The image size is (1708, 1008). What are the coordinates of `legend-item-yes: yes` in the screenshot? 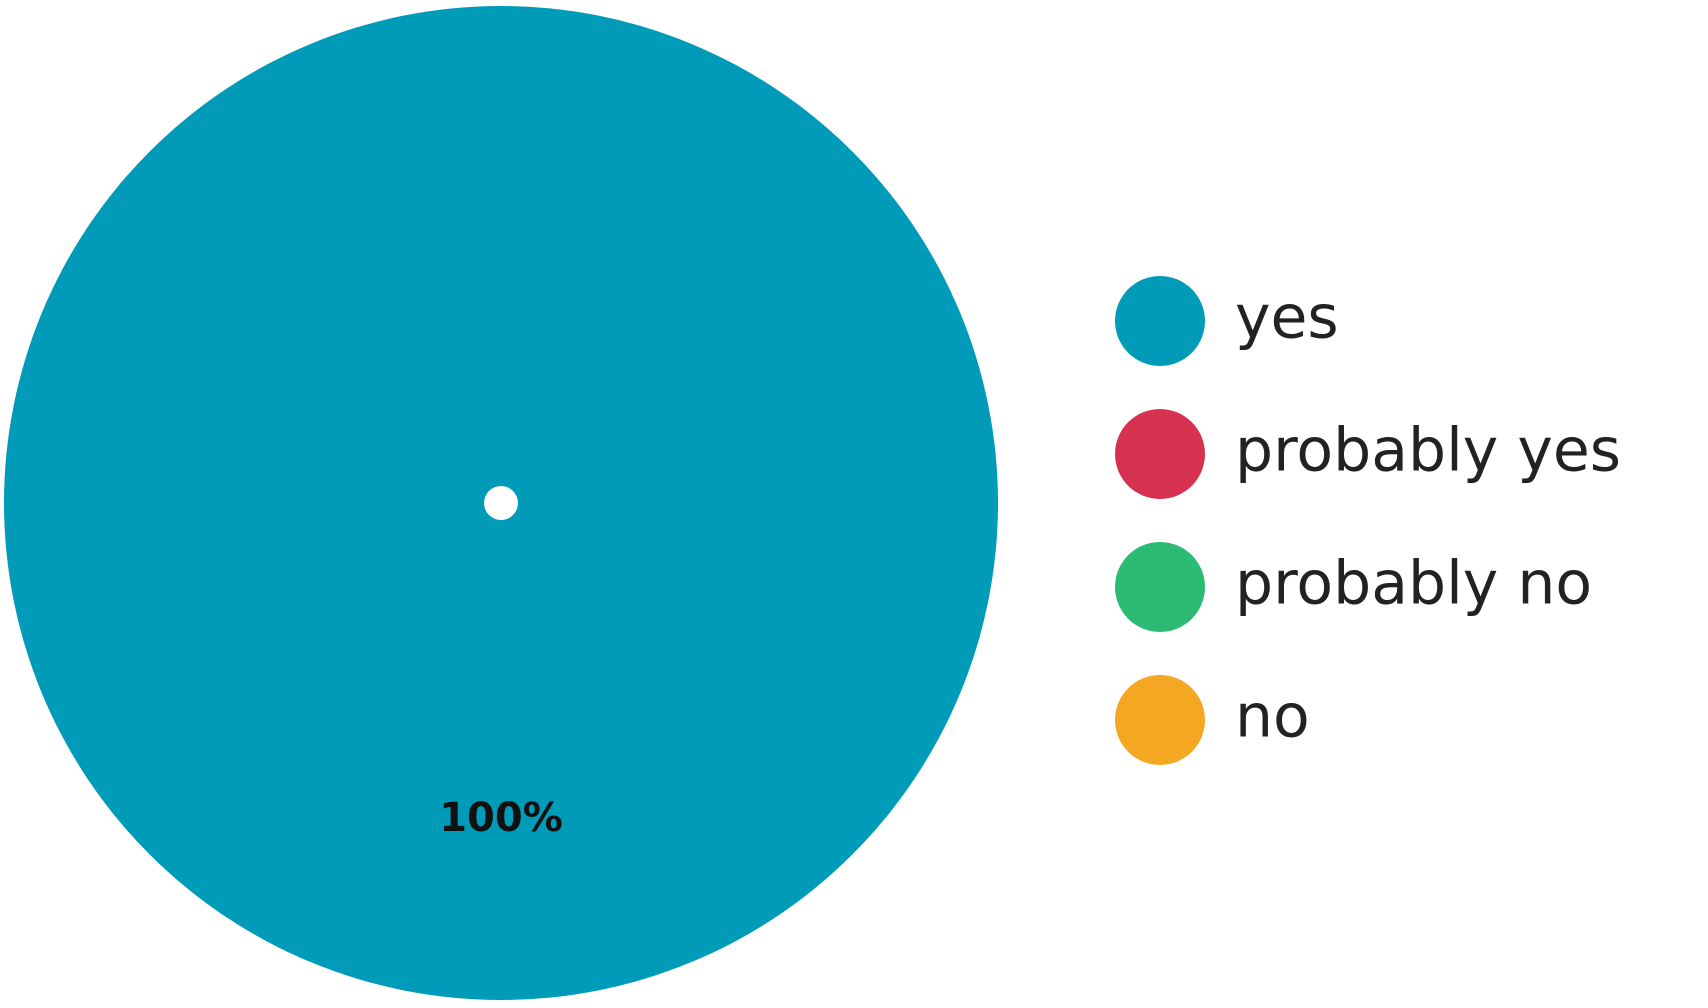 It's located at (1227, 321).